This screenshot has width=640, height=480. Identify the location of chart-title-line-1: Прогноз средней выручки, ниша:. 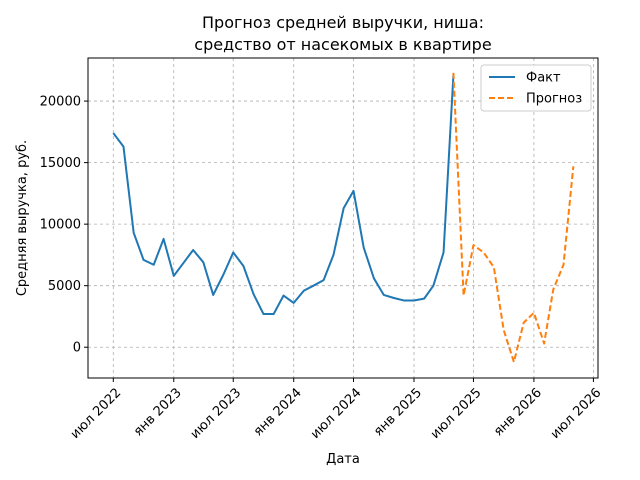
(343, 22).